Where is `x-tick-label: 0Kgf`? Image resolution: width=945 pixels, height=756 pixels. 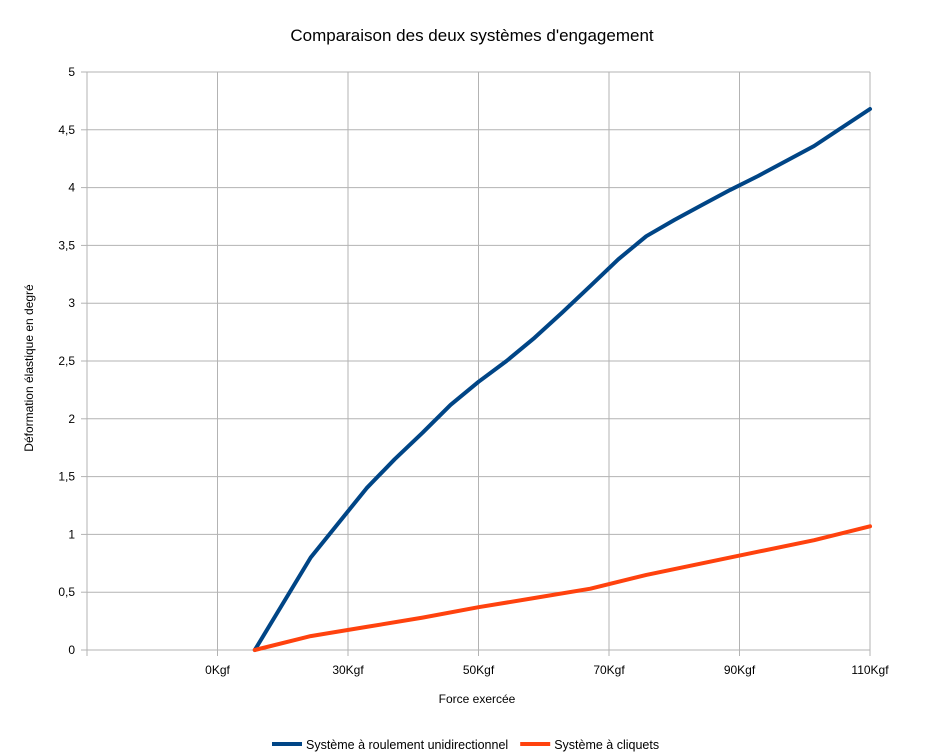
x-tick-label: 0Kgf is located at coordinates (217, 670).